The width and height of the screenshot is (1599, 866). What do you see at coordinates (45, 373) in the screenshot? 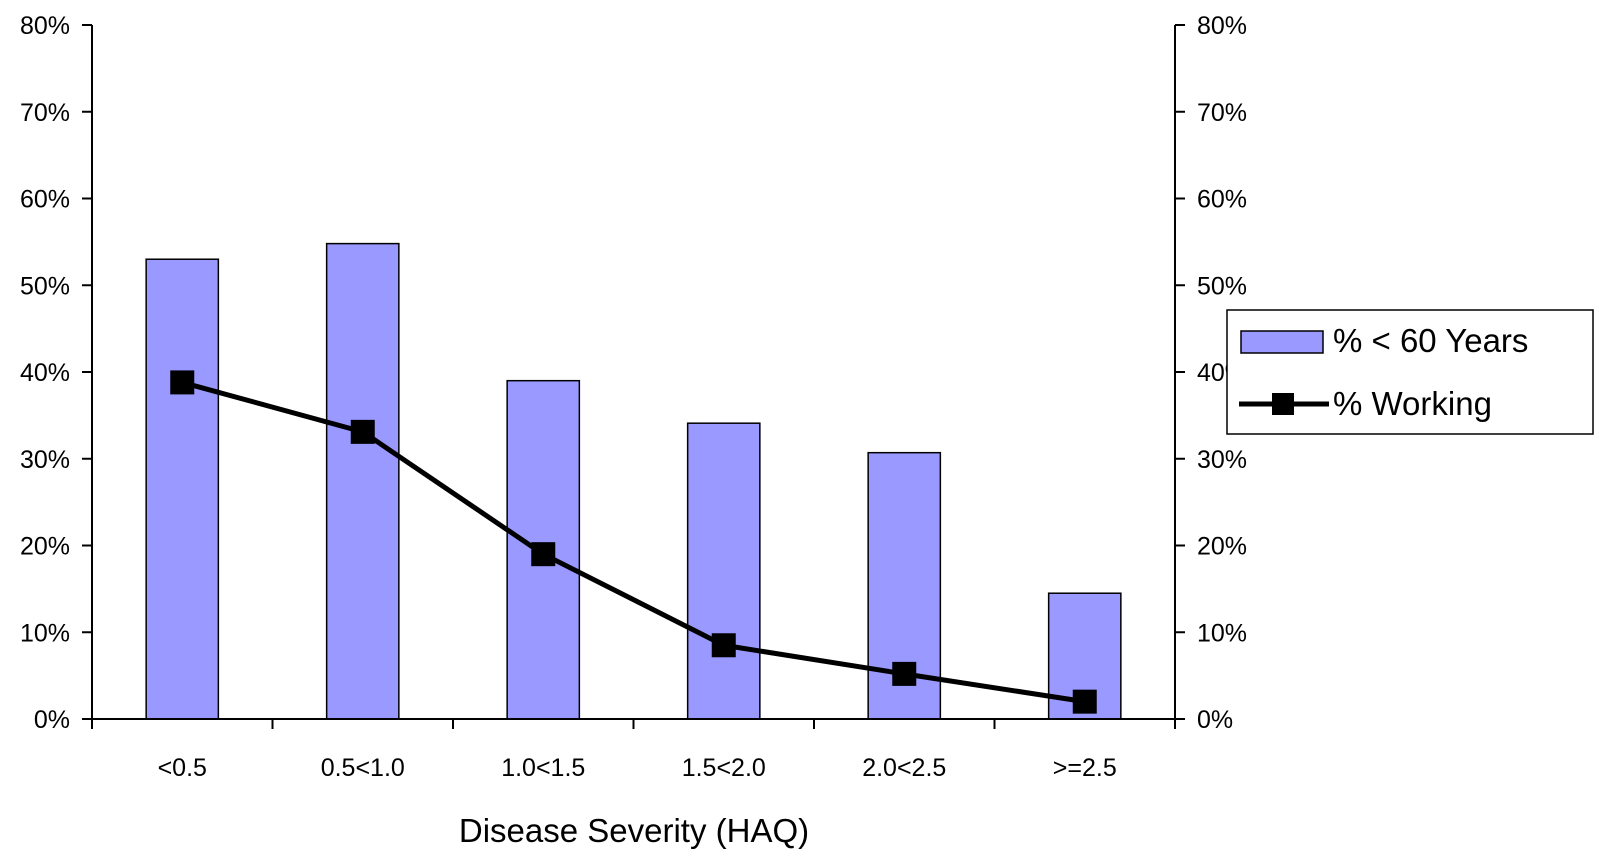
I see `y-tick-label: 40%` at bounding box center [45, 373].